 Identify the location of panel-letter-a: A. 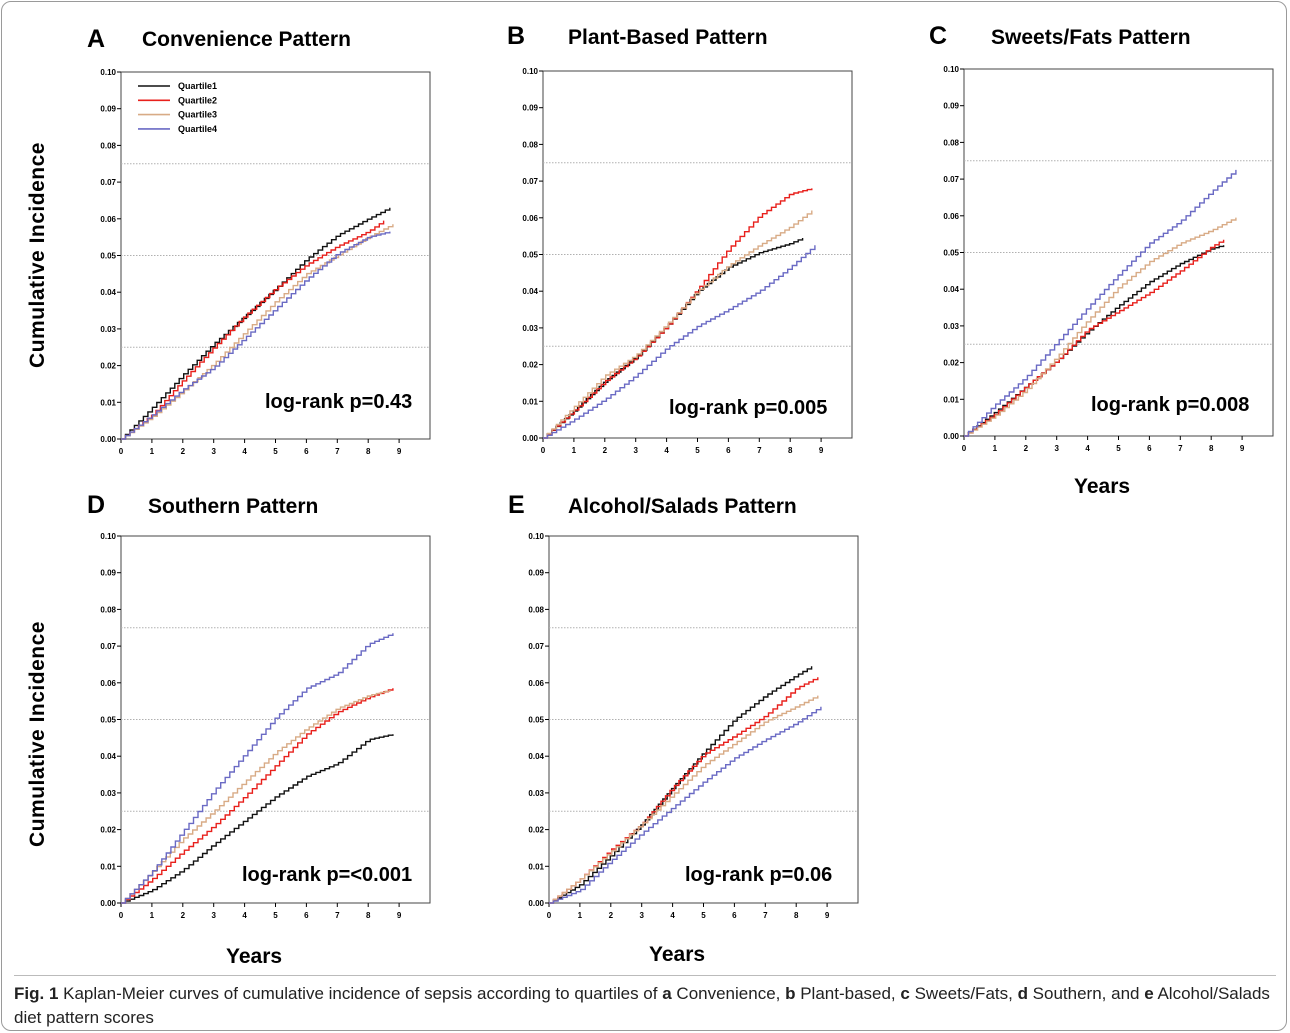
(96, 39).